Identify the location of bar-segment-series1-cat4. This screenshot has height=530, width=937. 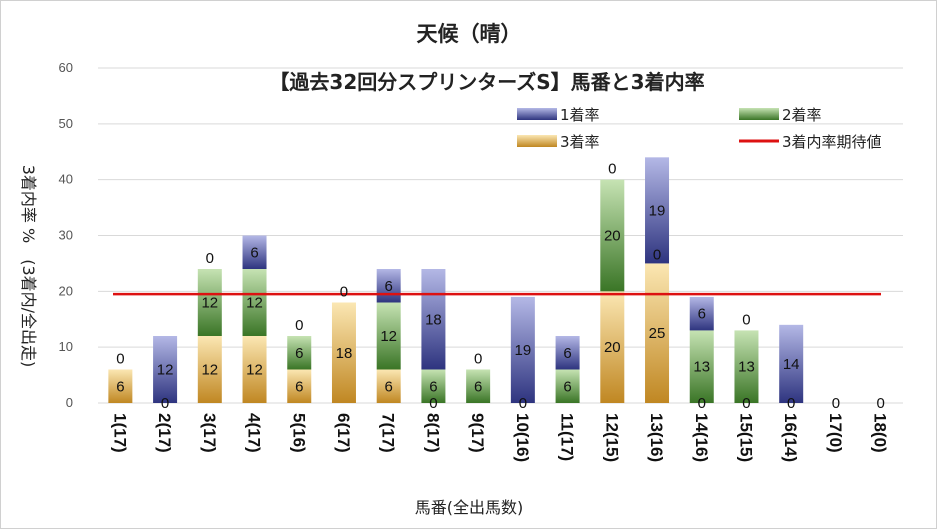
(254, 252).